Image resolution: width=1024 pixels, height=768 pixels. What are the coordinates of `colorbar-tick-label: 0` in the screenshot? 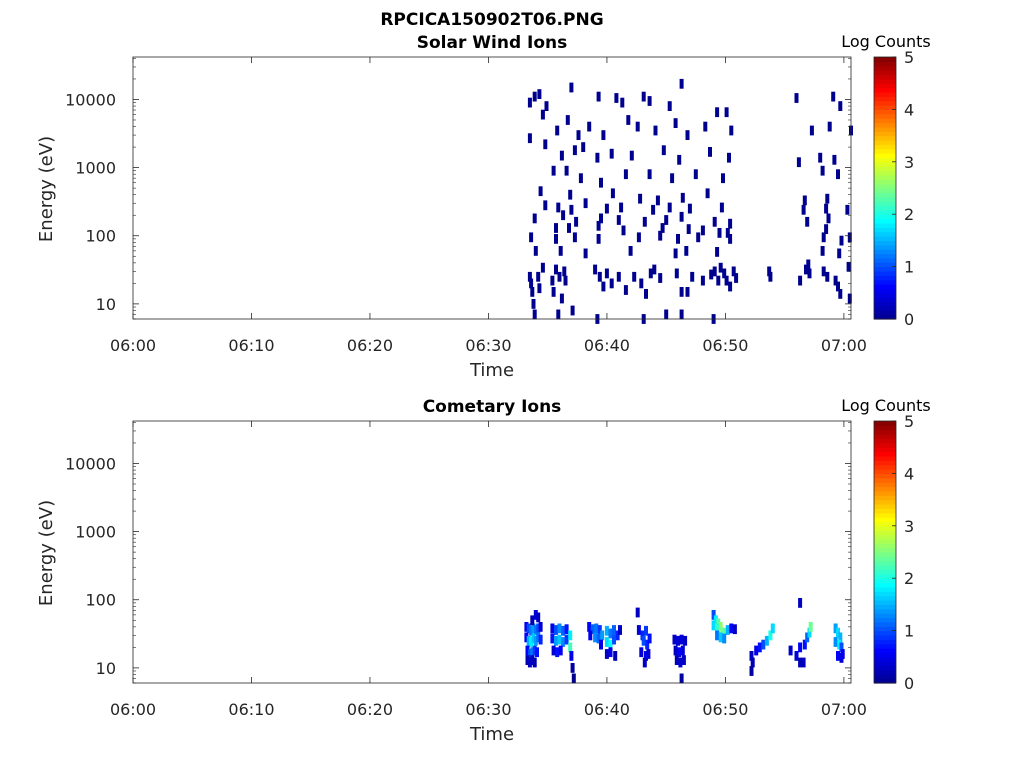 It's located at (909, 683).